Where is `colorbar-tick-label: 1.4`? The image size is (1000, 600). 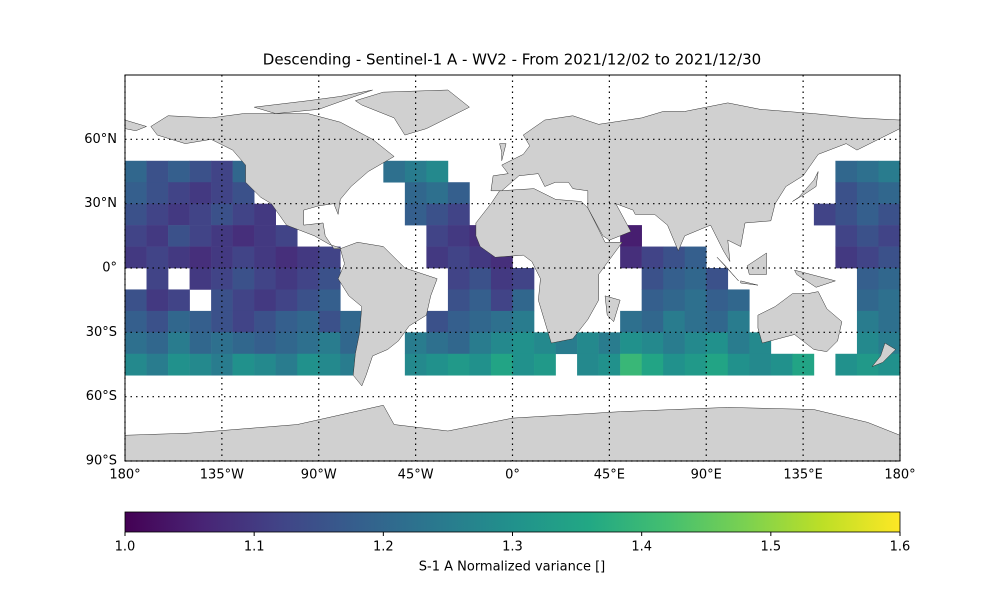 colorbar-tick-label: 1.4 is located at coordinates (641, 547).